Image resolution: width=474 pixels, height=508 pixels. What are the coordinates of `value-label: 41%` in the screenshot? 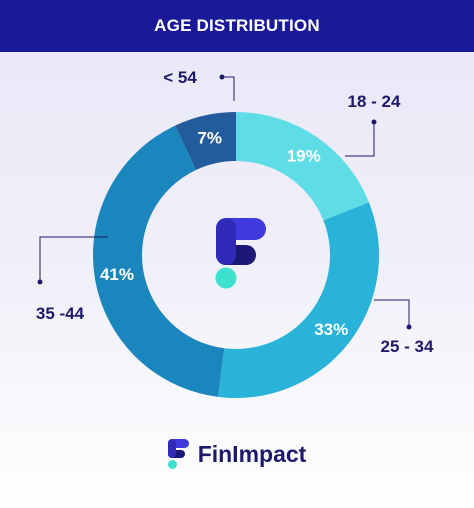 It's located at (117, 274).